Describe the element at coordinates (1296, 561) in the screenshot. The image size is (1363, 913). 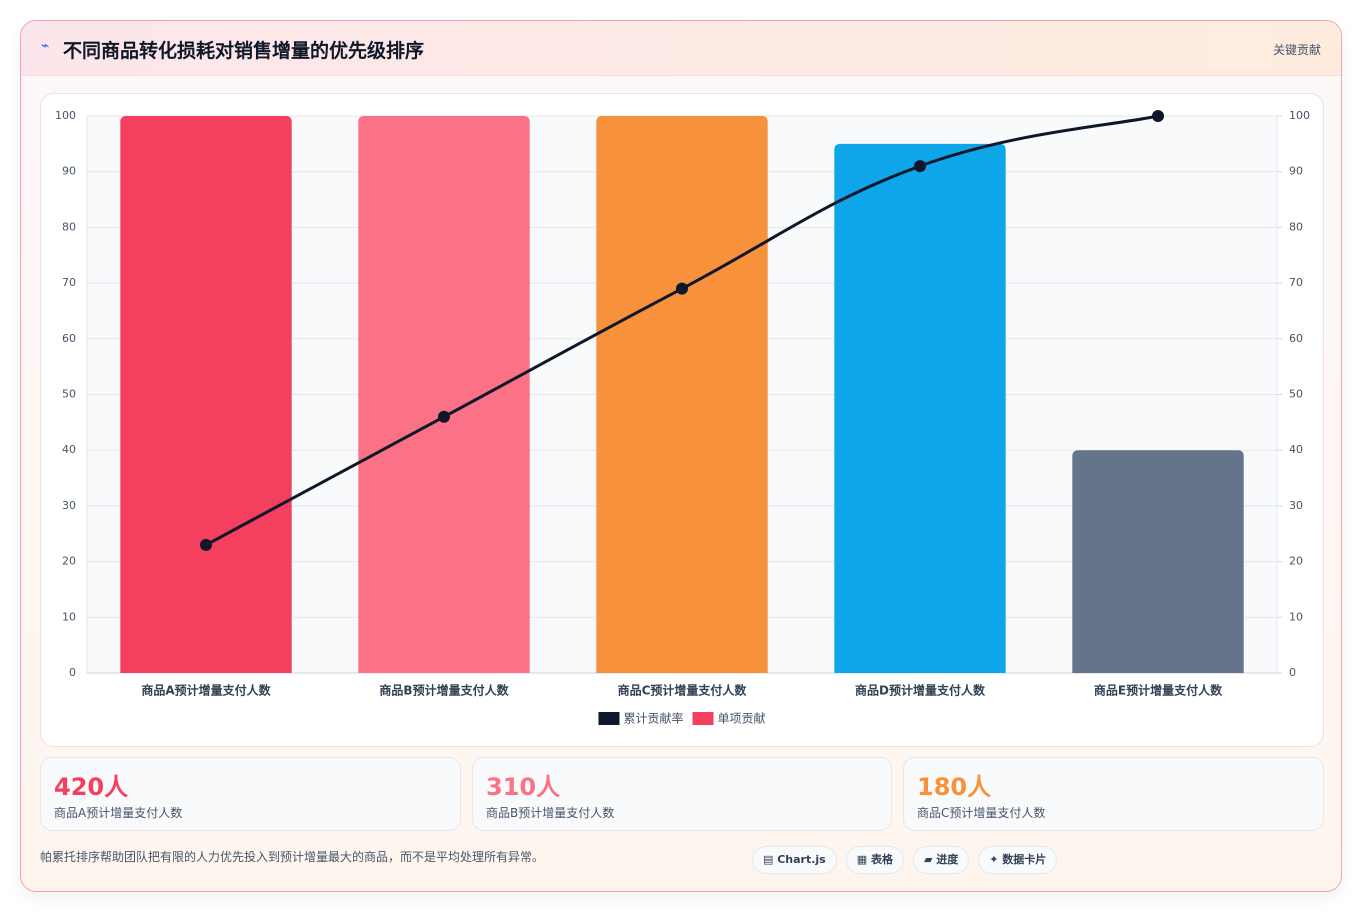
I see `y2-tick-label: 20` at that location.